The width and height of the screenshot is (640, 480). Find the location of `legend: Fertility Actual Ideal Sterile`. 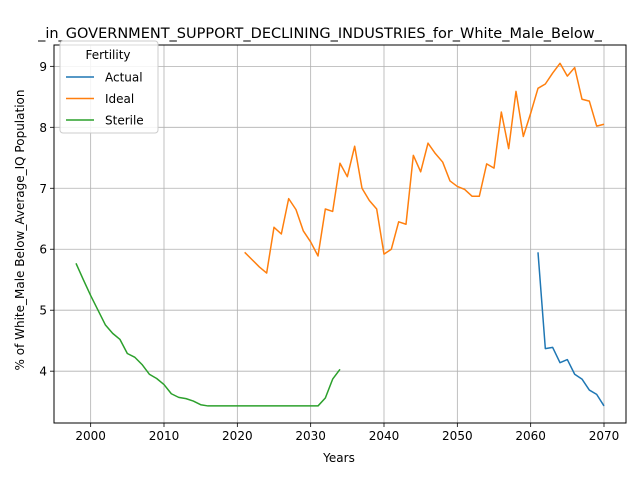

legend: Fertility Actual Ideal Sterile is located at coordinates (109, 87).